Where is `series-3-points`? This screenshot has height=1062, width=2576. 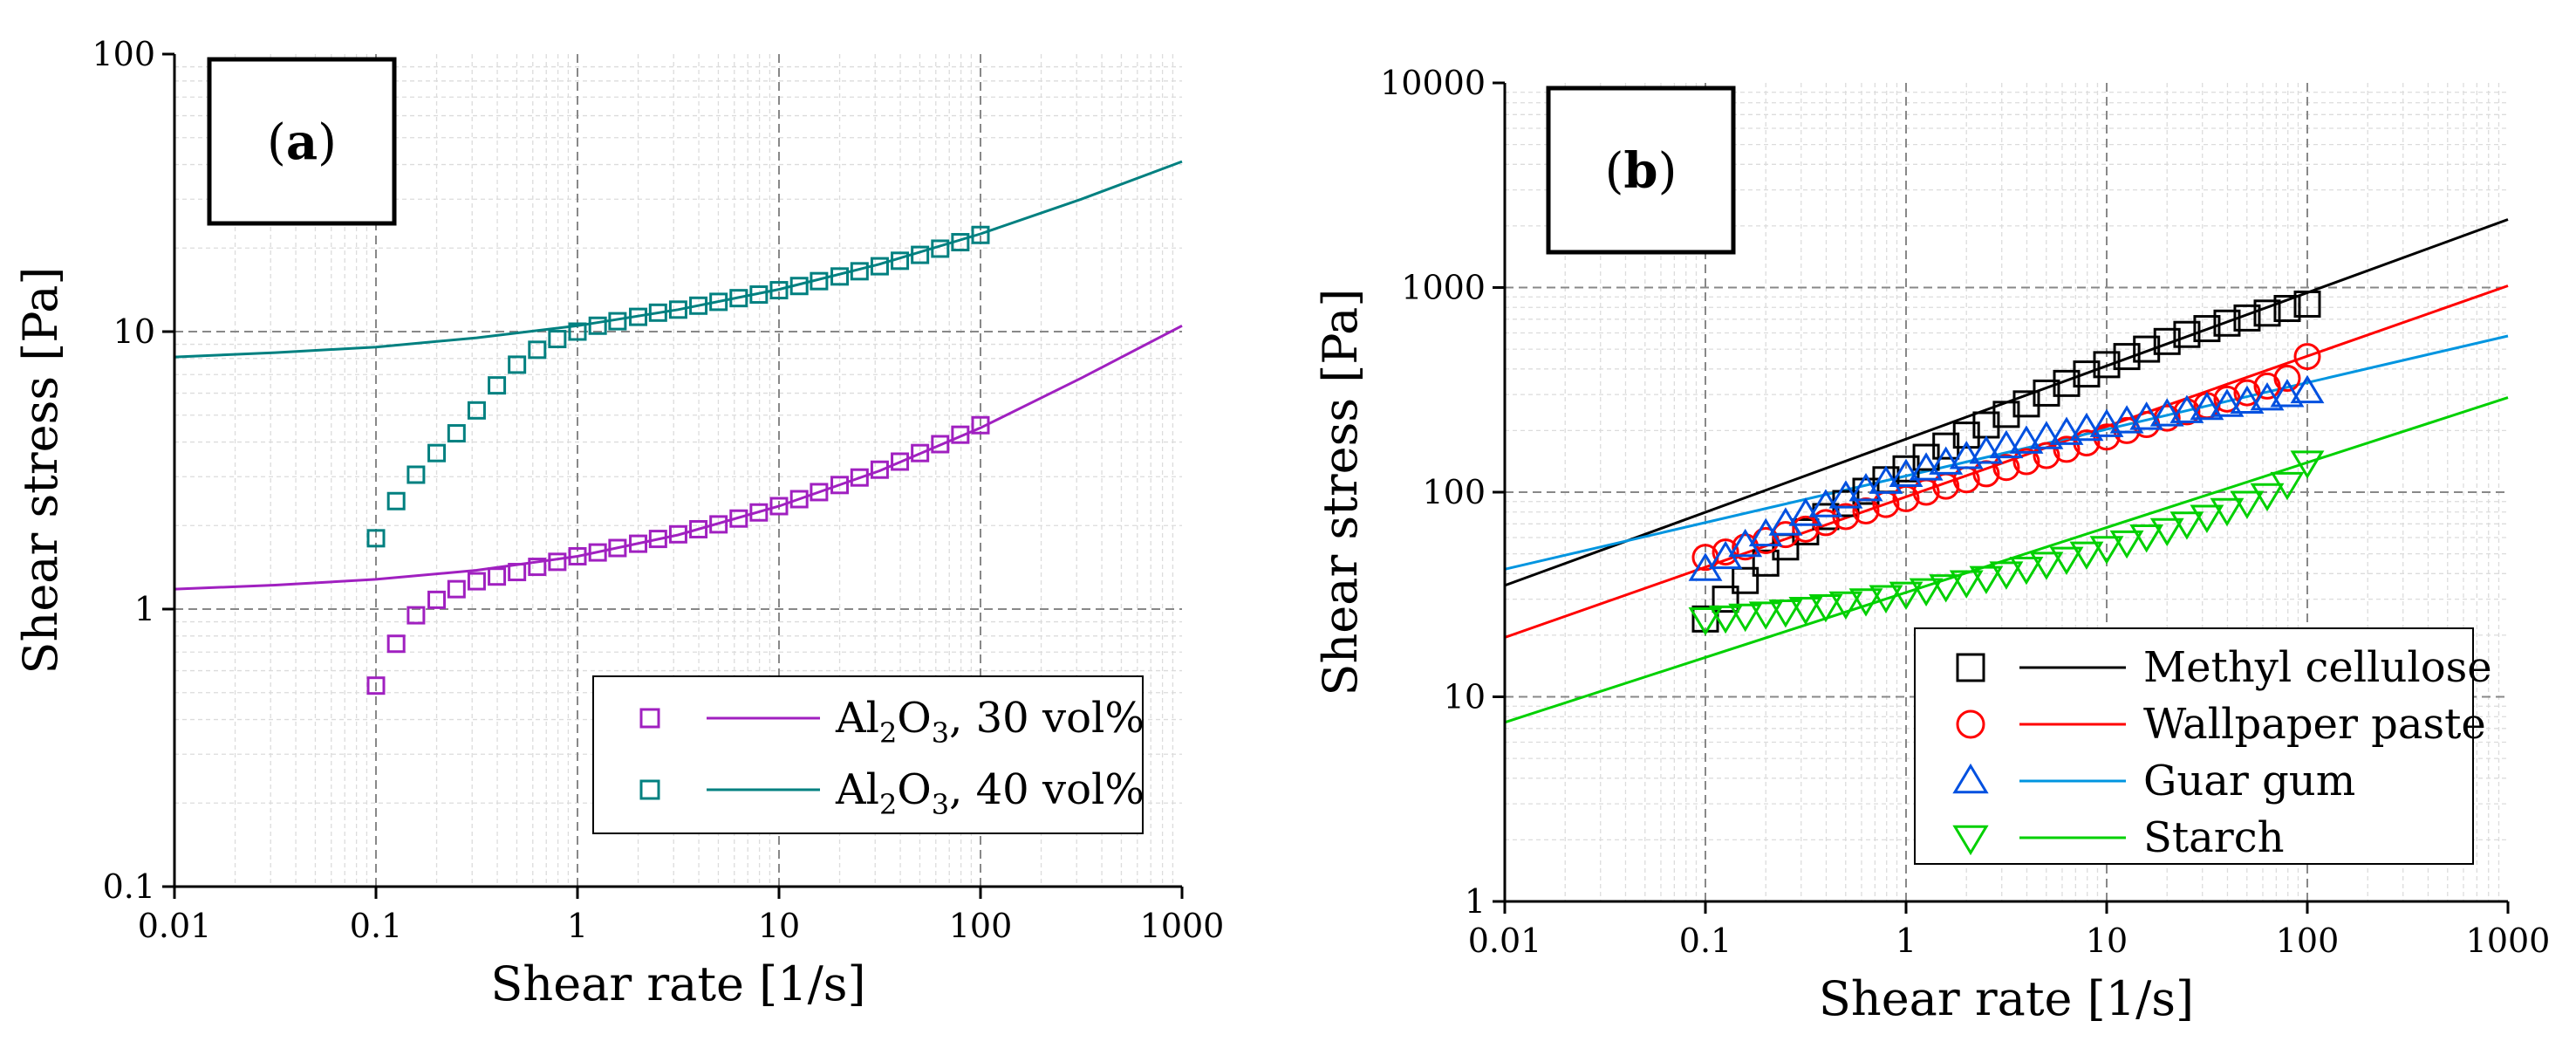
series-3-points is located at coordinates (2006, 478).